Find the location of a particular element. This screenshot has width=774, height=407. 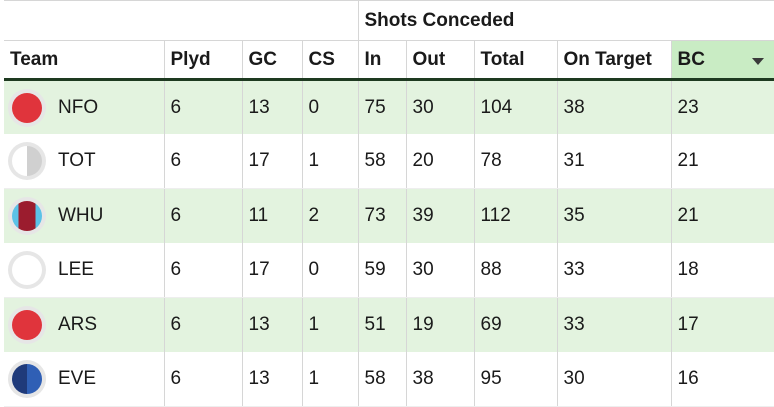

cell-total: 104 is located at coordinates (515, 106).